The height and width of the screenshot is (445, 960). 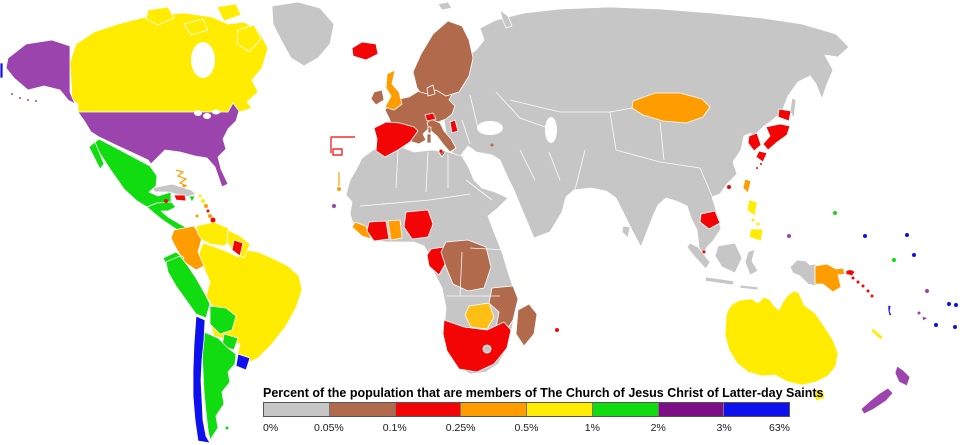 I want to click on region-indonesia-java, so click(x=719, y=281).